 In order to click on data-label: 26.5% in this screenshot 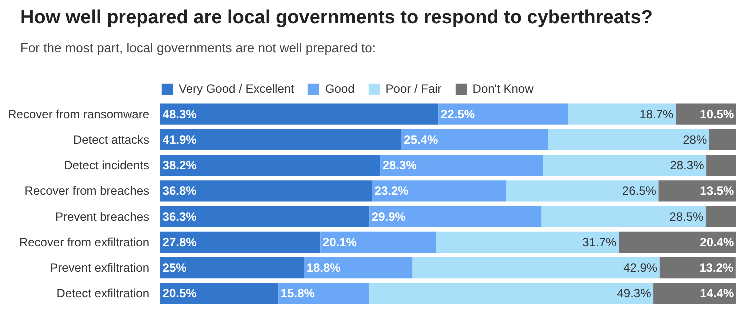, I will do `click(639, 191)`.